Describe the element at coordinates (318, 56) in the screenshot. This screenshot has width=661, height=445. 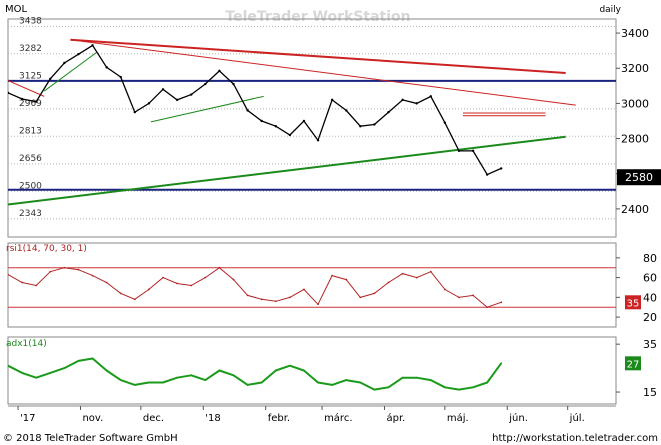
I see `downtrend-main` at that location.